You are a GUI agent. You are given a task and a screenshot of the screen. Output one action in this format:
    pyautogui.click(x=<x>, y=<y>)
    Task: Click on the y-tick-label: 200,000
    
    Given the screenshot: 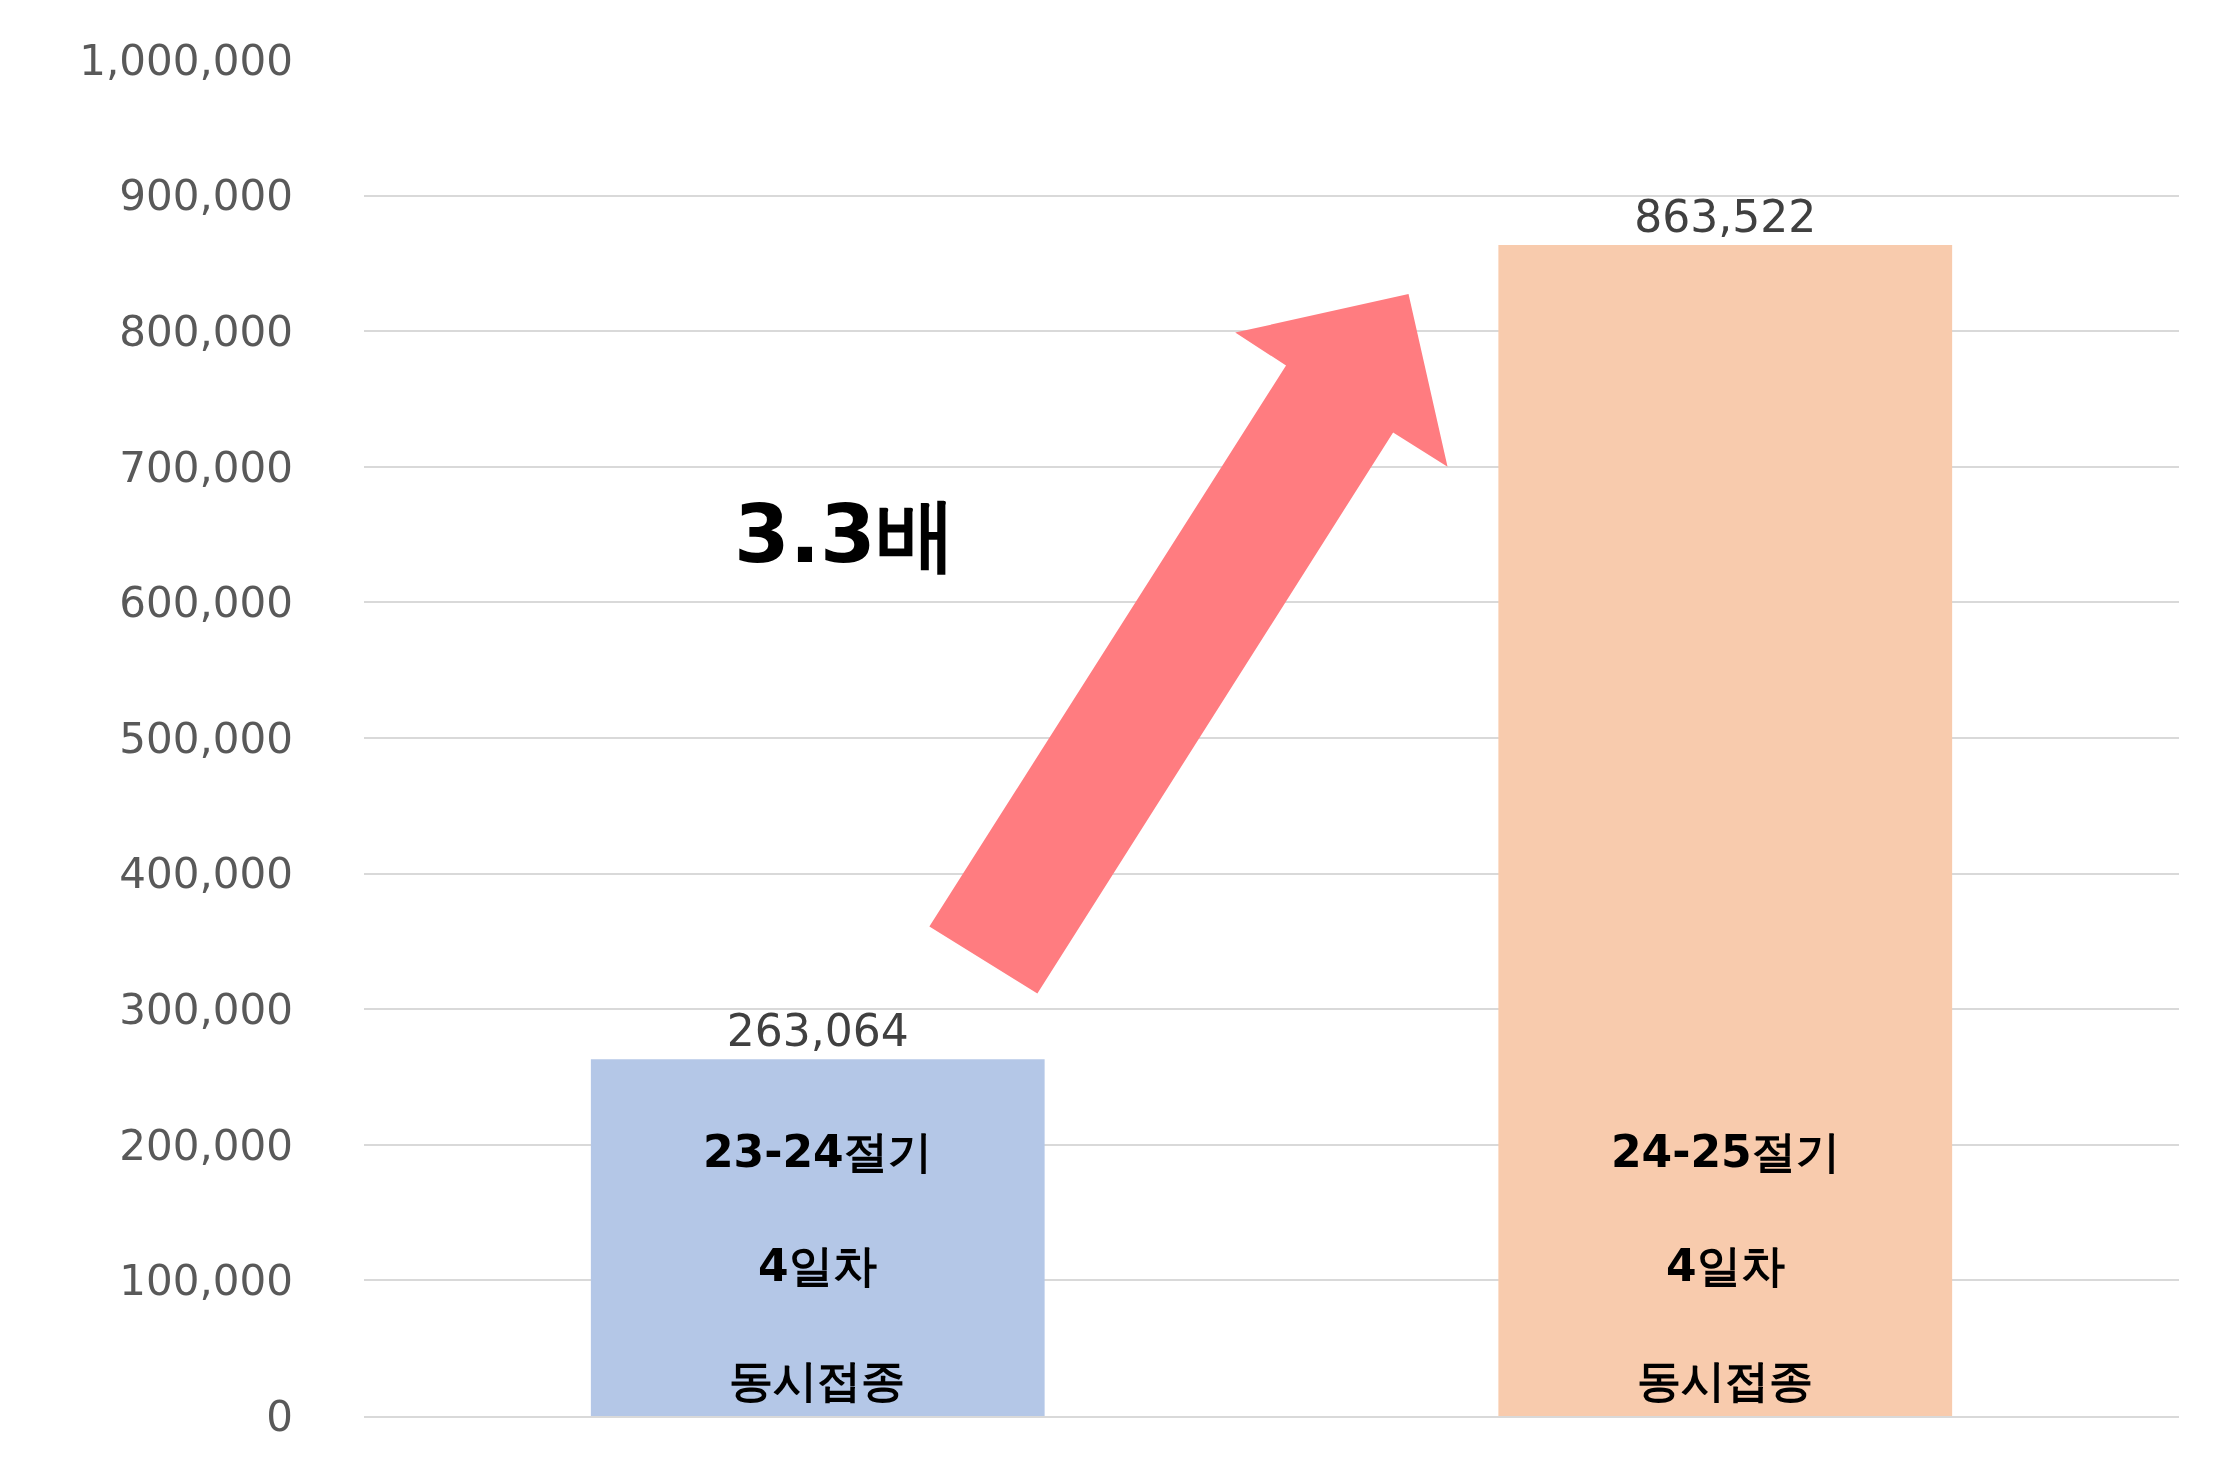 What is the action you would take?
    pyautogui.click(x=206, y=1145)
    